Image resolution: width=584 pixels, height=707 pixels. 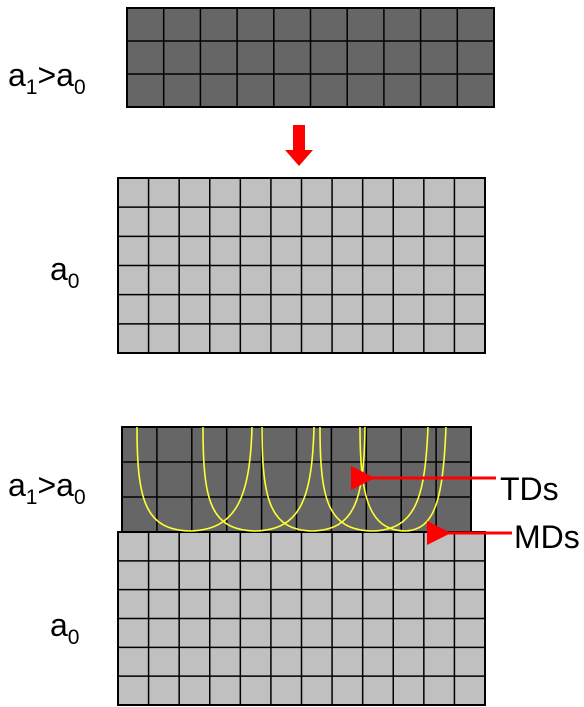 I want to click on dislocation-curves, so click(x=291, y=479).